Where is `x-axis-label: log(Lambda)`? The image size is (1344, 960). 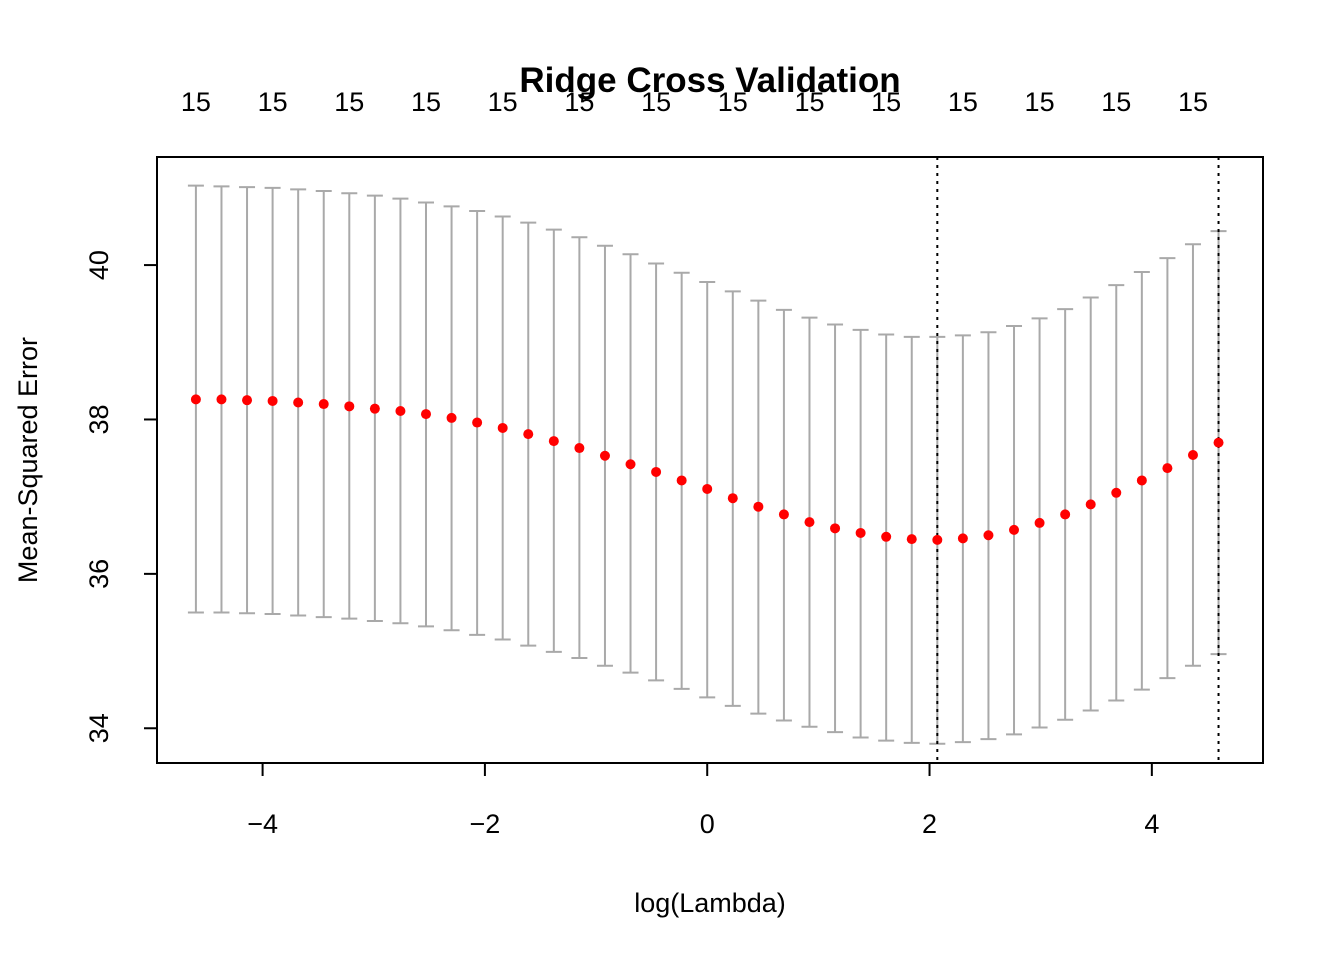 x-axis-label: log(Lambda) is located at coordinates (710, 903).